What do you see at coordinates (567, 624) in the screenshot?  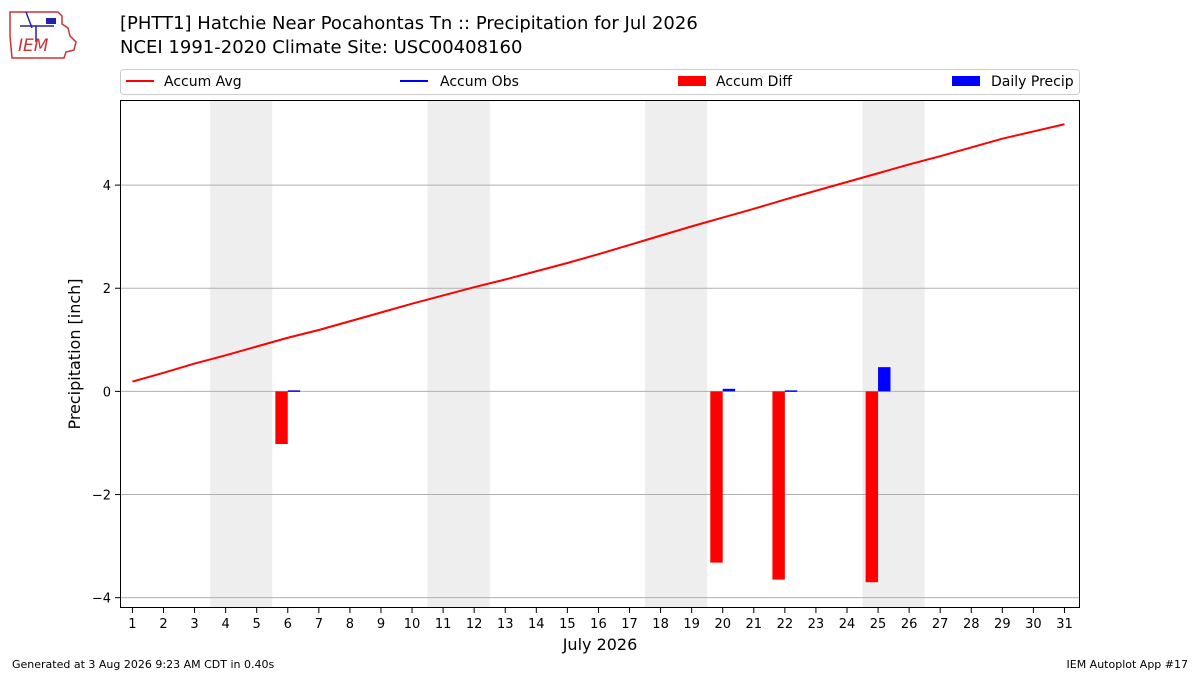 I see `x-tick-label-14: 15` at bounding box center [567, 624].